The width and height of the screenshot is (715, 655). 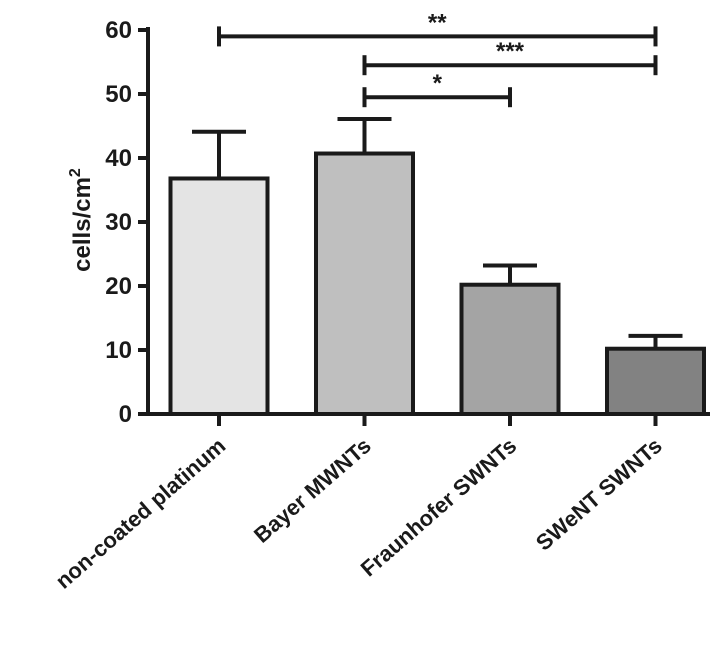 I want to click on y-tick-label-20: 20, so click(x=118, y=286).